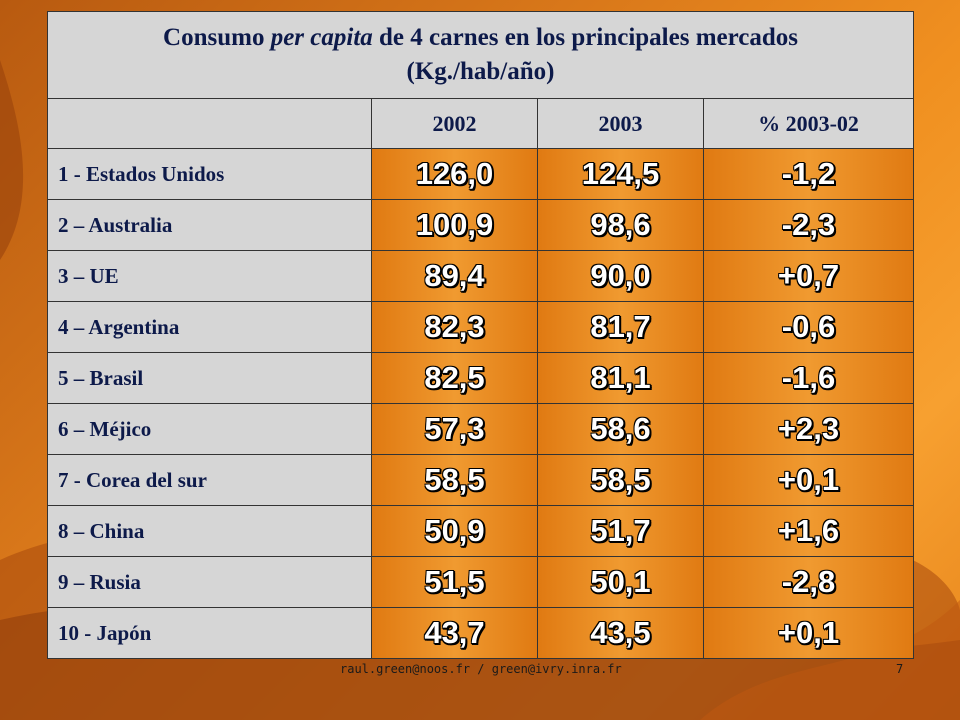 The height and width of the screenshot is (720, 960). What do you see at coordinates (620, 429) in the screenshot?
I see `value-2003-cell: 58,6` at bounding box center [620, 429].